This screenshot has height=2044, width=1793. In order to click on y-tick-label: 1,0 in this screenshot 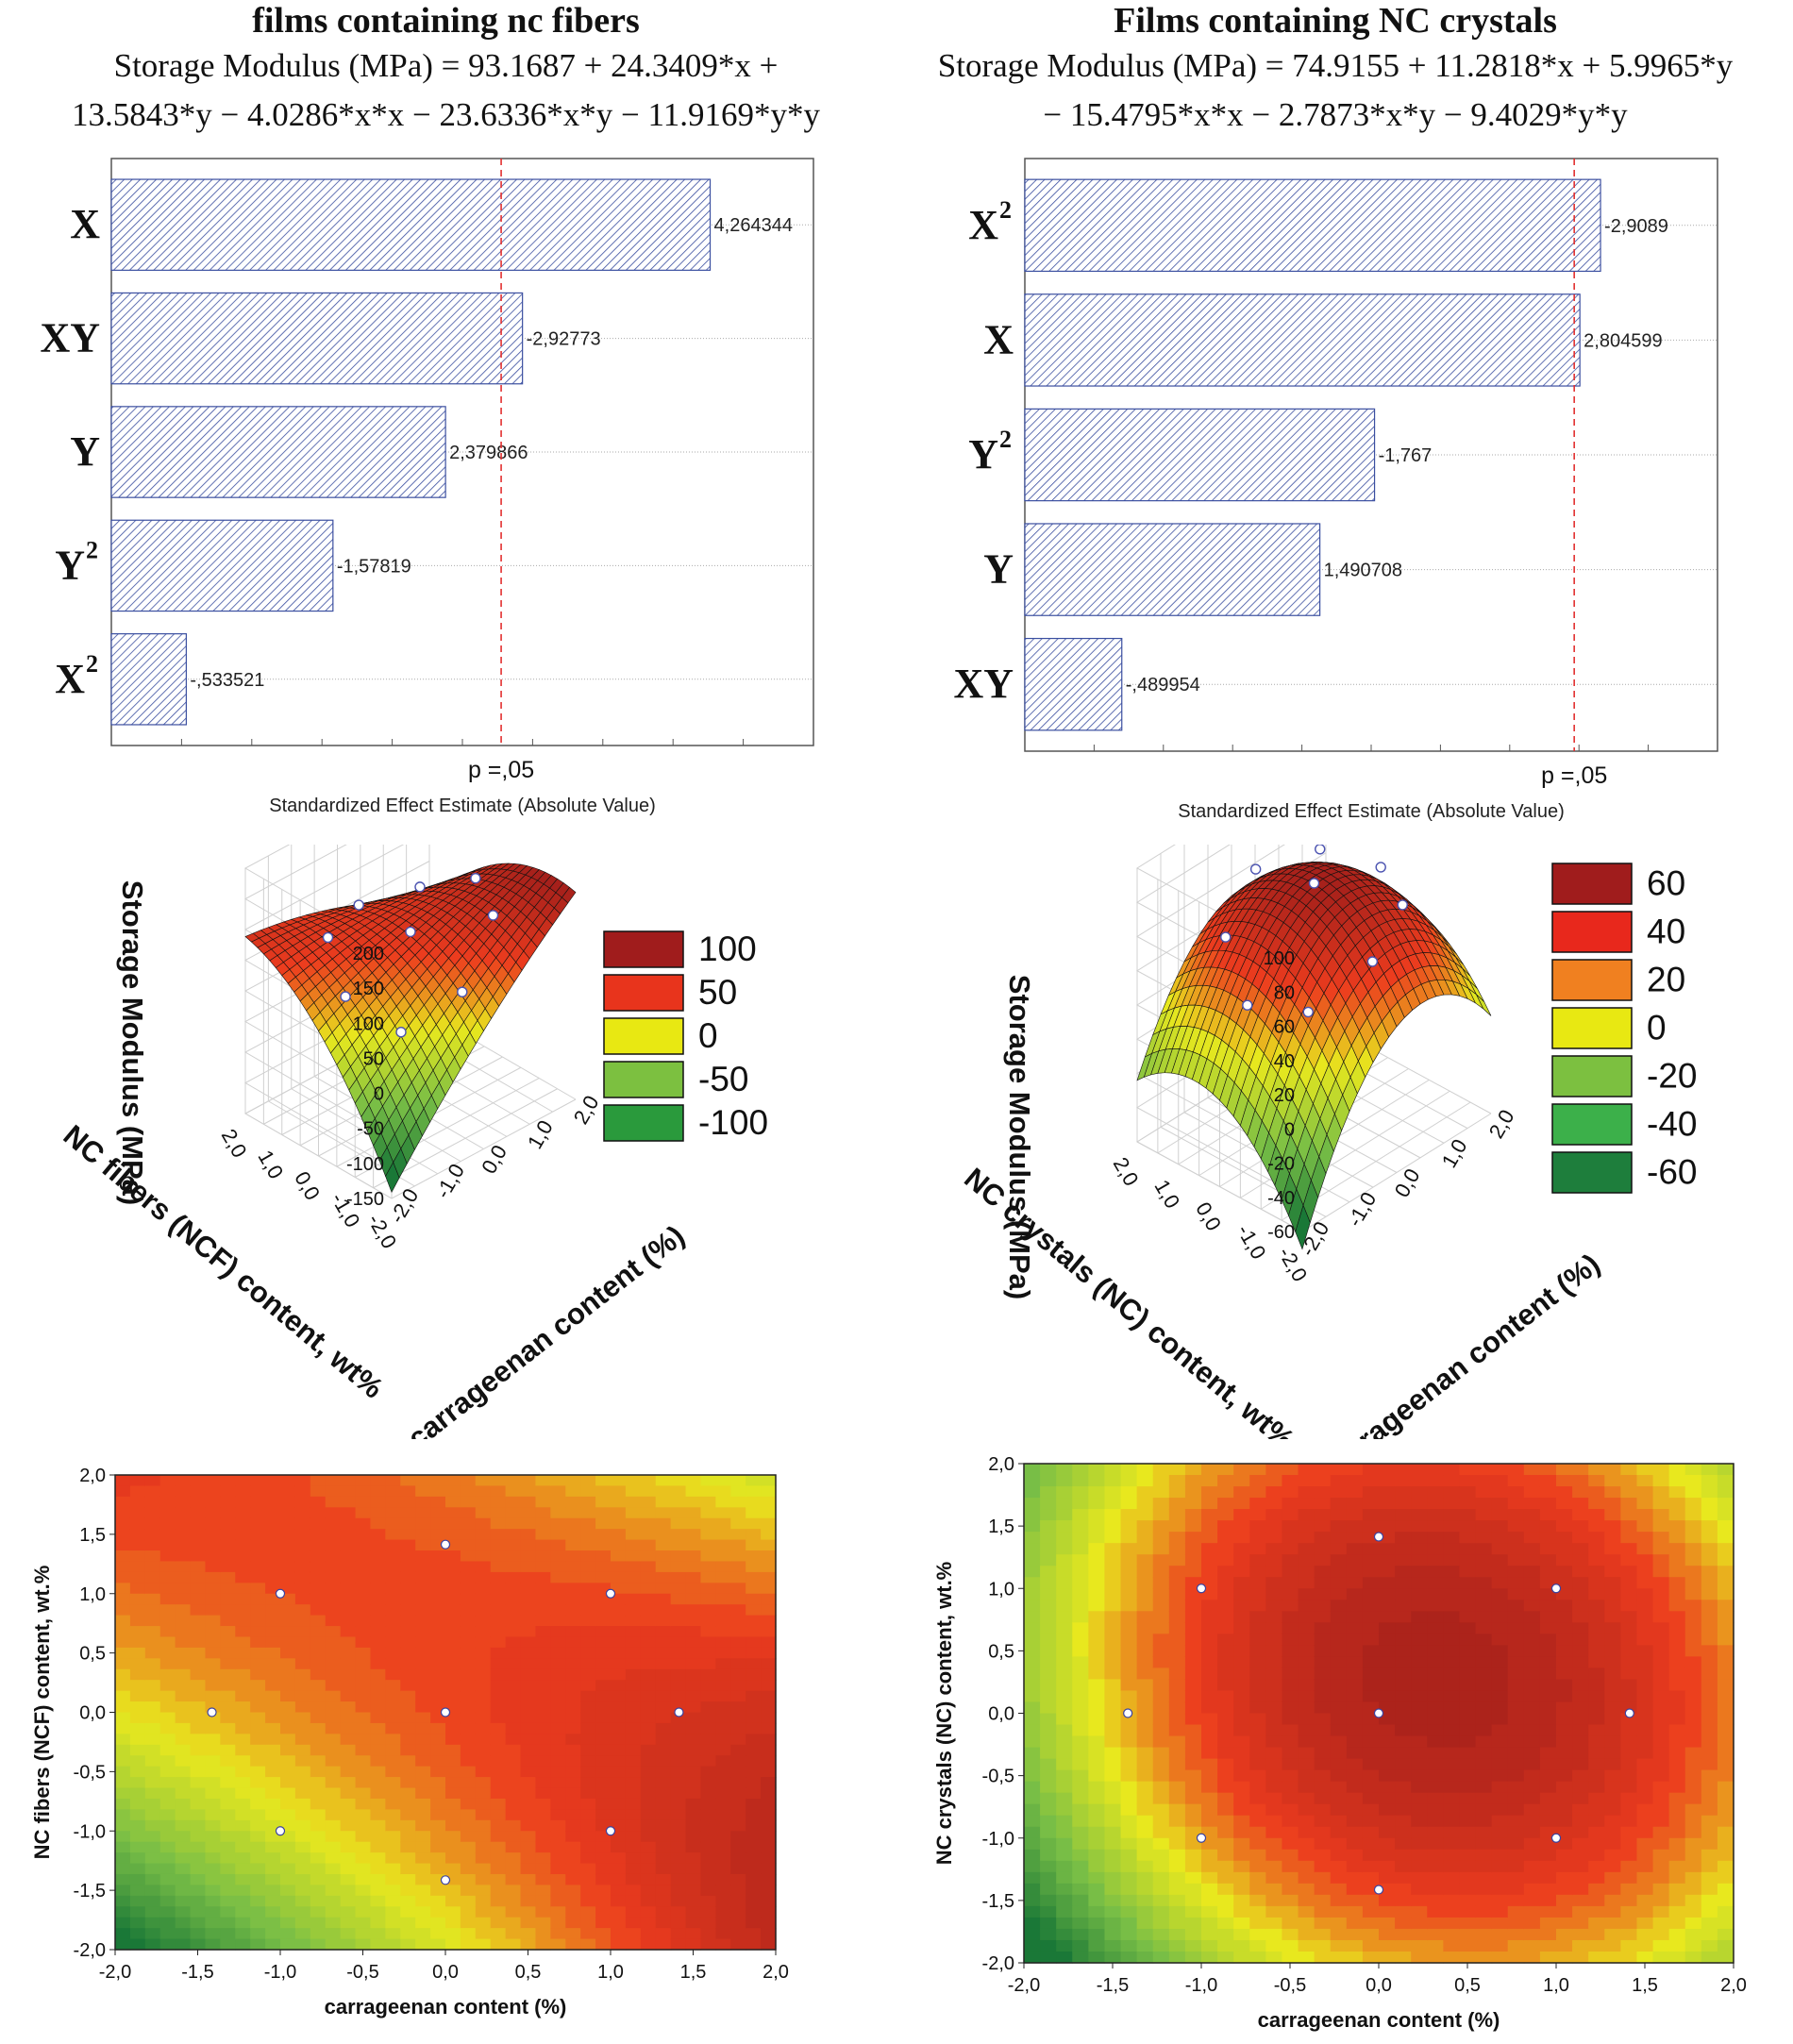, I will do `click(271, 1165)`.